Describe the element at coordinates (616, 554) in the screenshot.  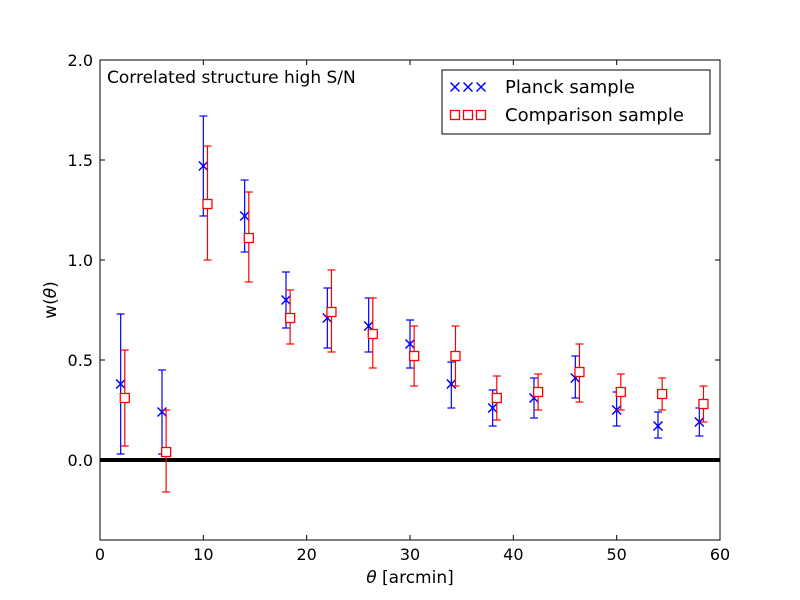
I see `x-tick-label: 50` at that location.